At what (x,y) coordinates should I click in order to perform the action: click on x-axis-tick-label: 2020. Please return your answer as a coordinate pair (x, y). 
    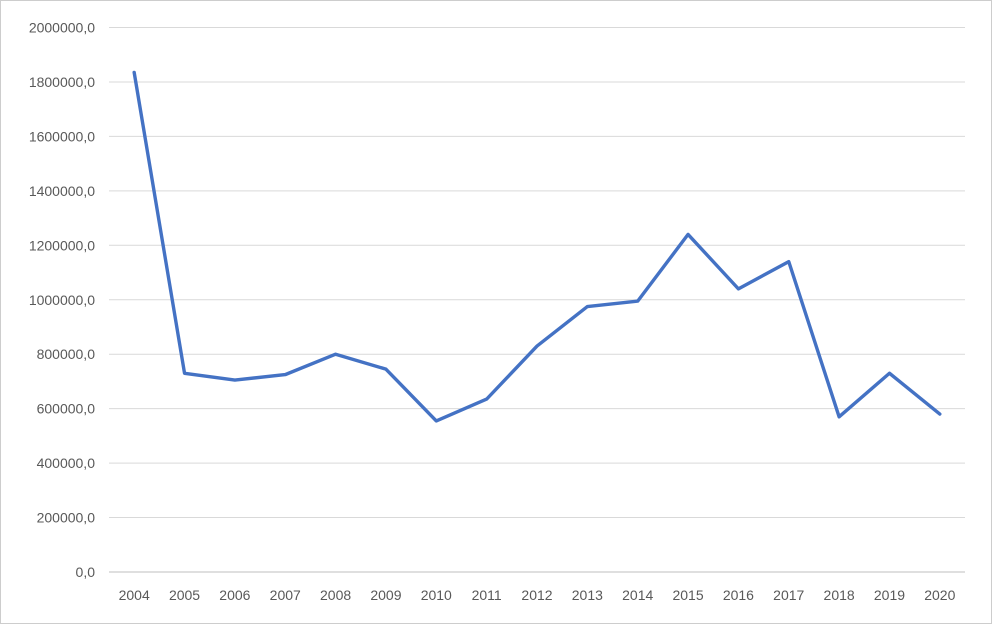
    Looking at the image, I should click on (939, 595).